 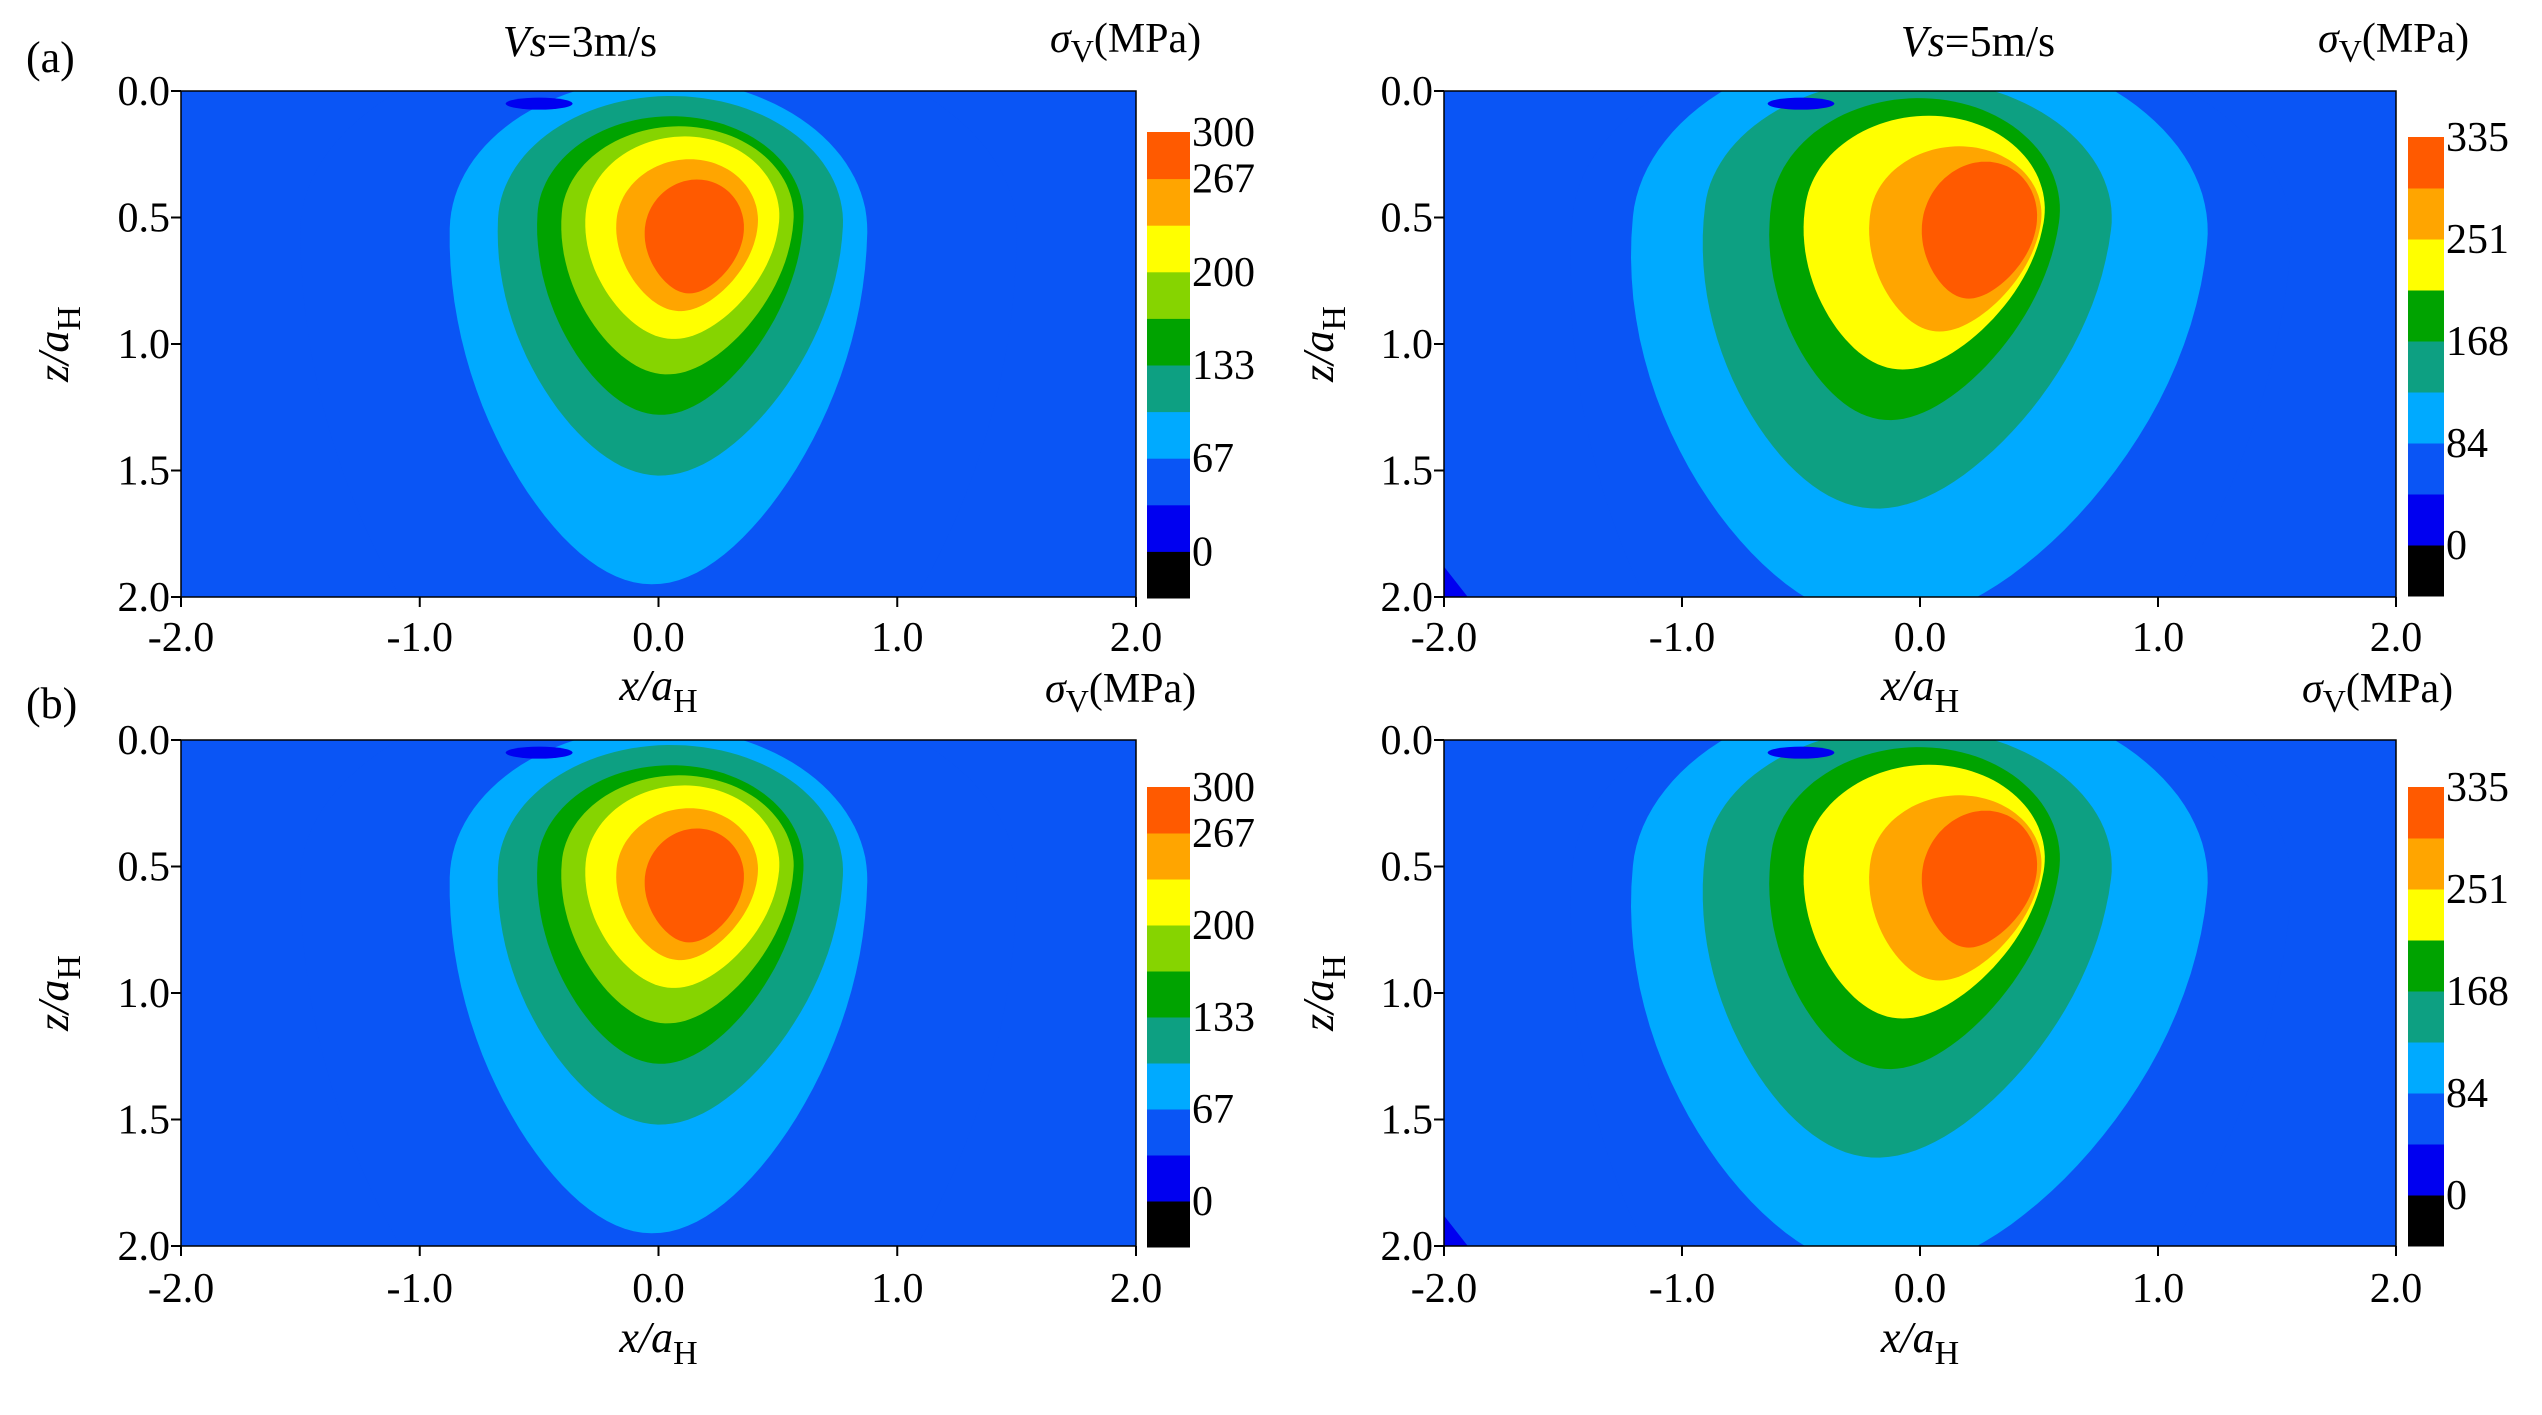 I want to click on colorbar-tick-label: 168, so click(x=2477, y=342).